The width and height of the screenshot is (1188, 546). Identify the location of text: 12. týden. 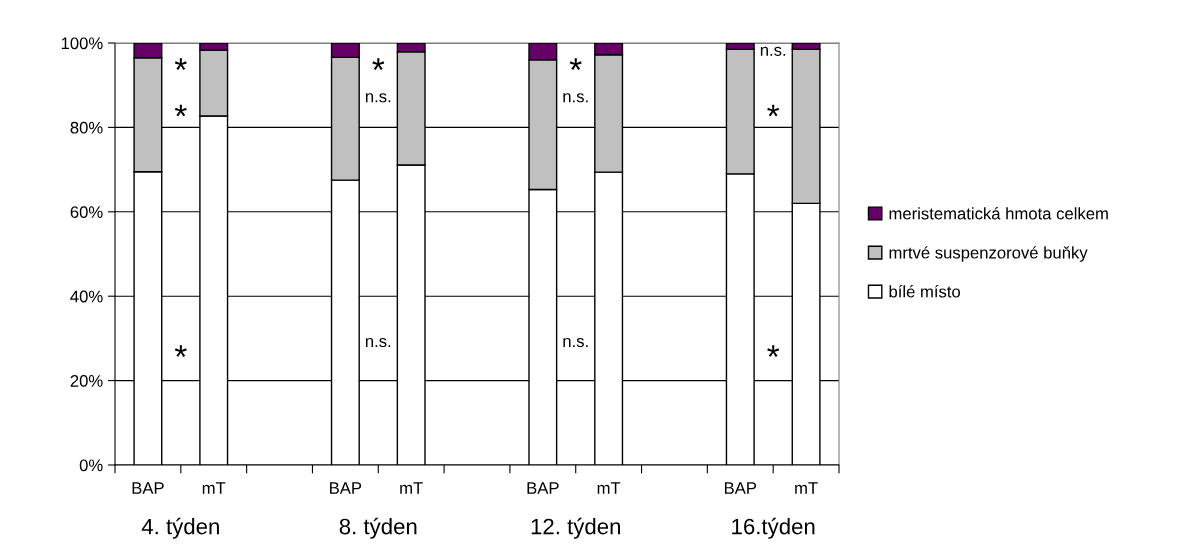
(575, 528).